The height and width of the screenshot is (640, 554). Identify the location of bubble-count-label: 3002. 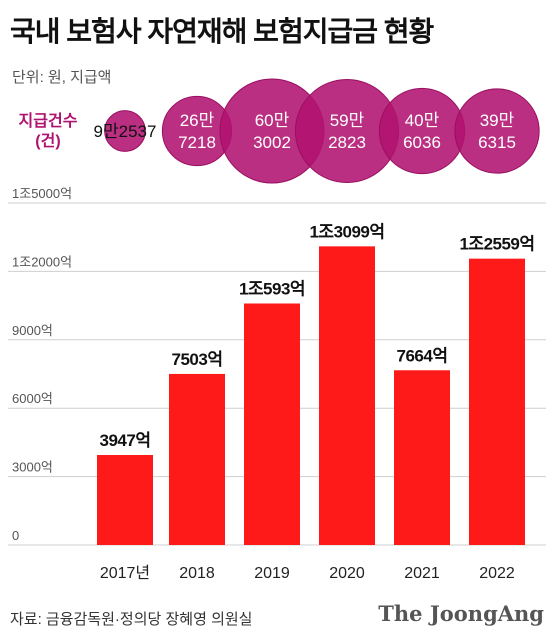
(272, 142).